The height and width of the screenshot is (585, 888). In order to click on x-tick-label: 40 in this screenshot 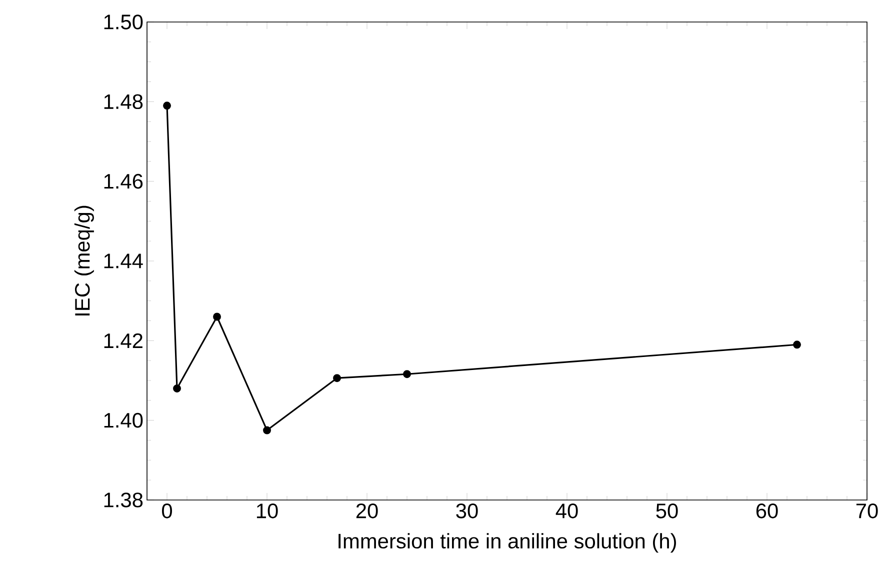, I will do `click(567, 511)`.